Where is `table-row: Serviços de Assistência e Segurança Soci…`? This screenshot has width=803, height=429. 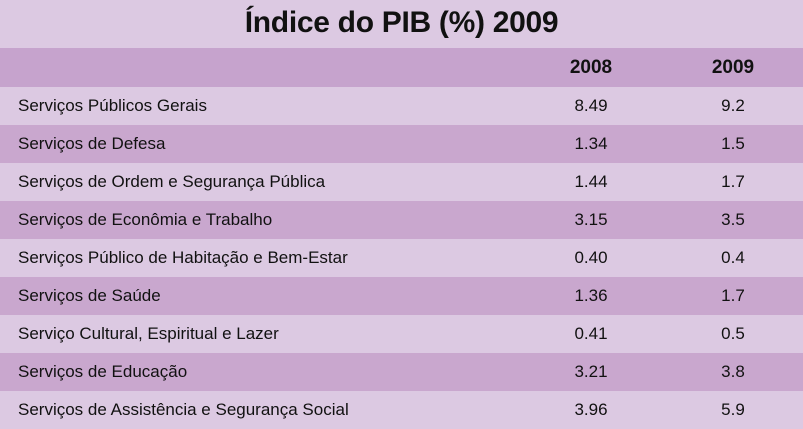
table-row: Serviços de Assistência e Segurança Soci… is located at coordinates (401, 410).